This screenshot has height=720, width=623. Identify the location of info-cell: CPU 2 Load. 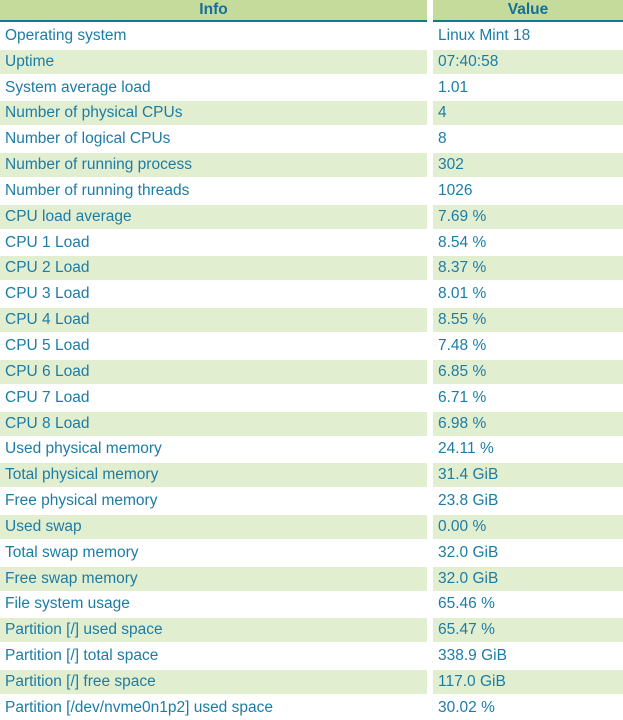
(213, 268).